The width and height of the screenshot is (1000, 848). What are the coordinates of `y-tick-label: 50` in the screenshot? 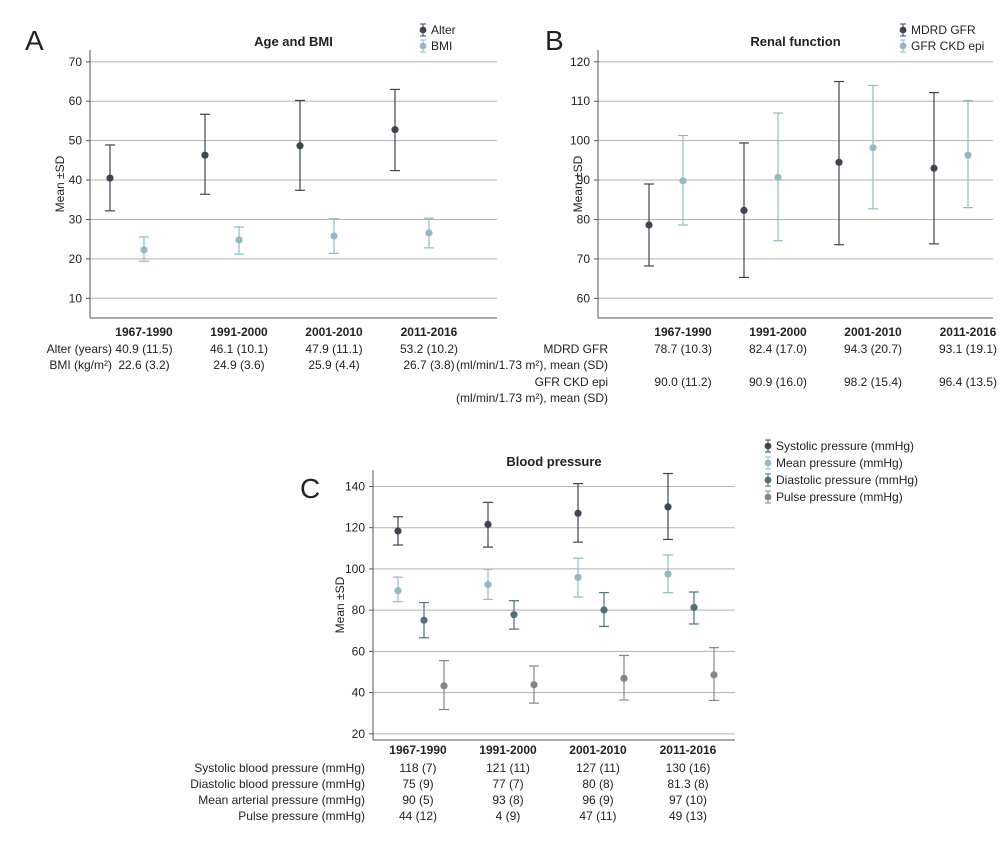 It's located at (76, 141).